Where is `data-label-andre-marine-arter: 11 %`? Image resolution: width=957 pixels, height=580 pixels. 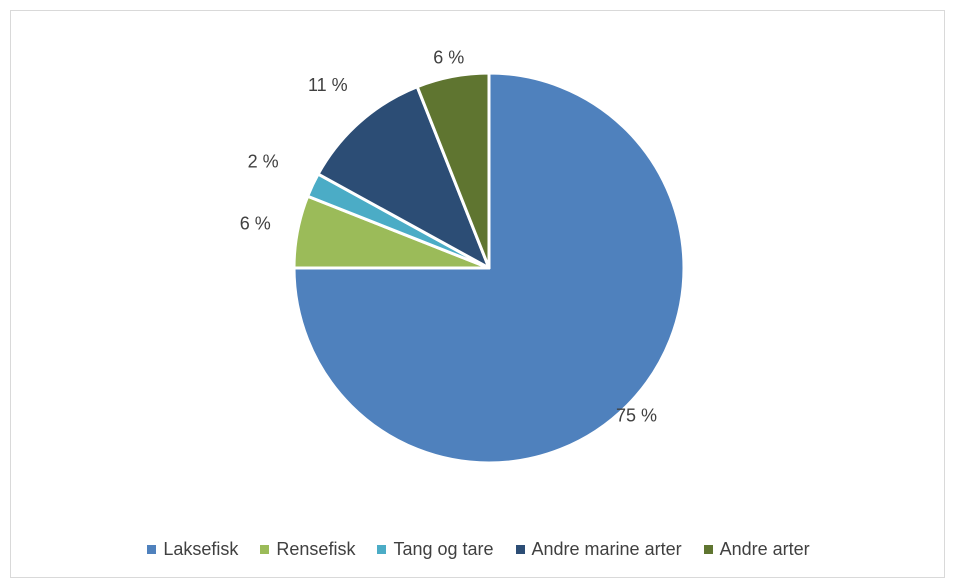
data-label-andre-marine-arter: 11 % is located at coordinates (328, 85).